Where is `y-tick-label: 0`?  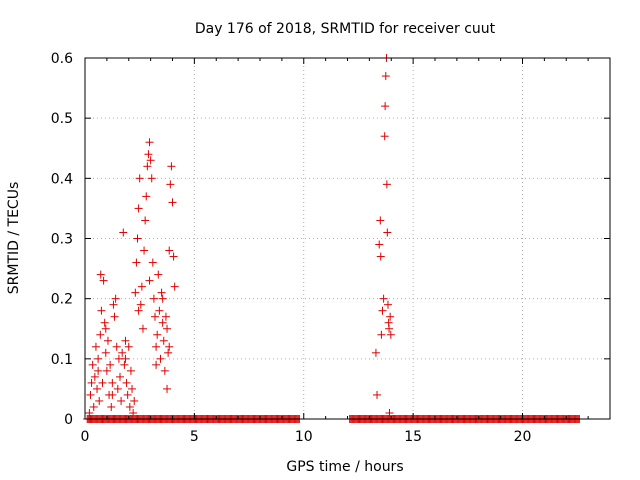 y-tick-label: 0 is located at coordinates (68, 420).